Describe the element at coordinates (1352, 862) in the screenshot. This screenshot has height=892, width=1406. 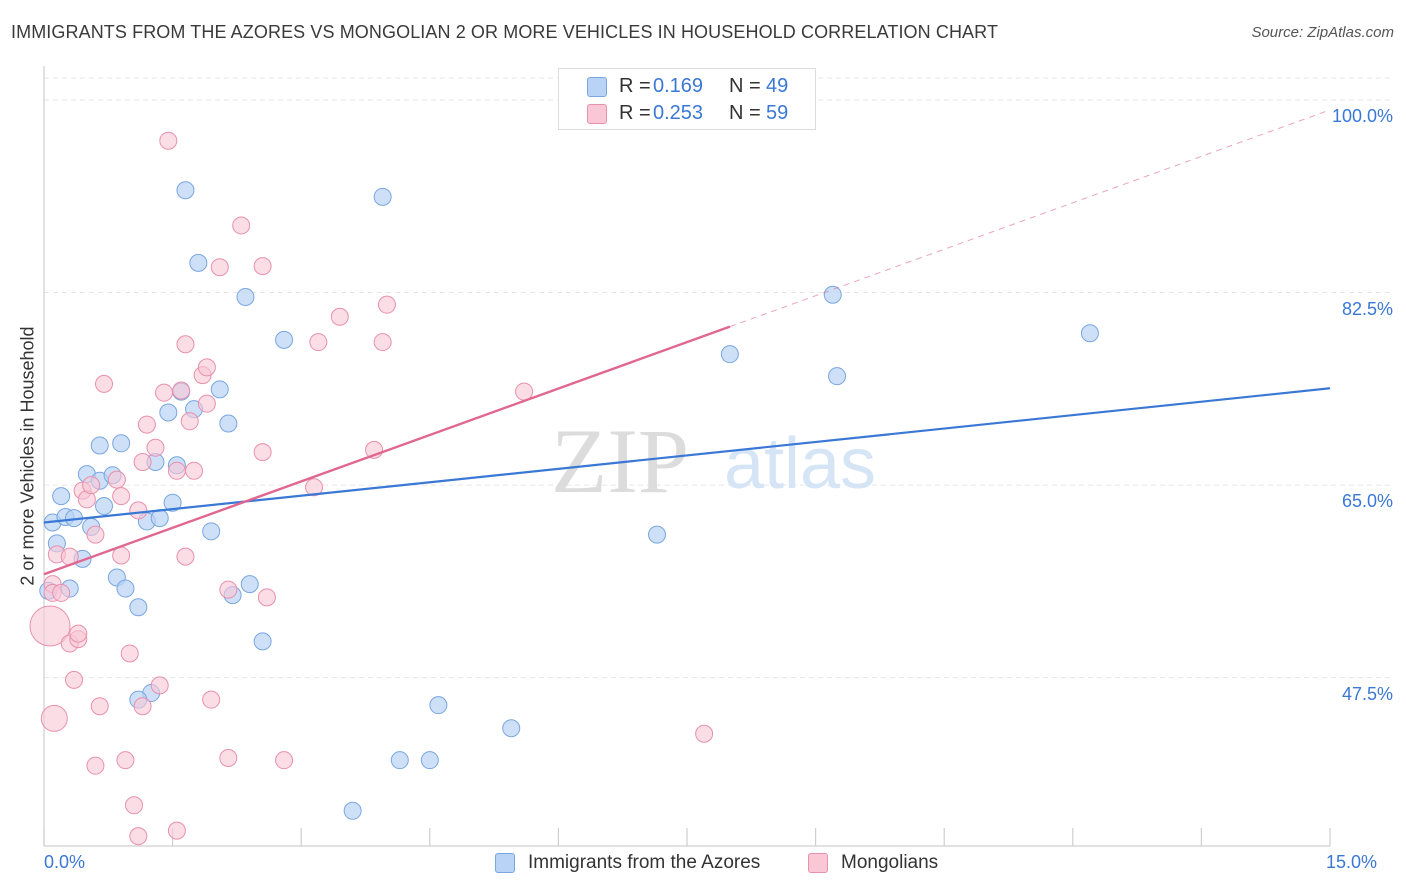
I see `x-tick-label-max: 15.0%` at that location.